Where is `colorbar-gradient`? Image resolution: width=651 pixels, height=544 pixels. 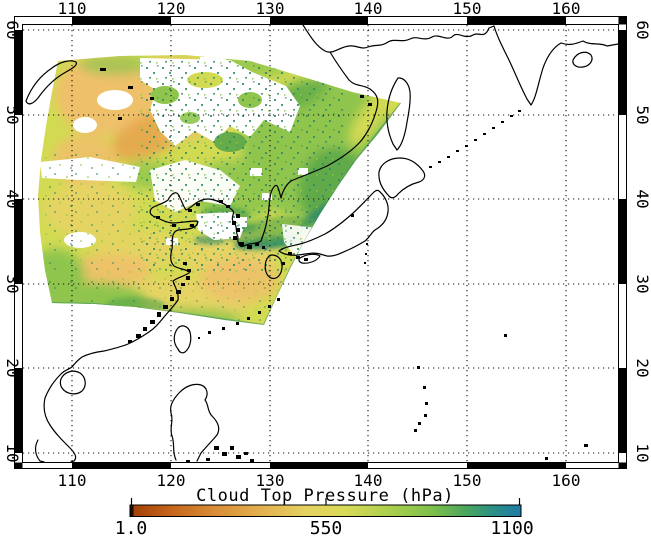
colorbar-gradient is located at coordinates (325, 511).